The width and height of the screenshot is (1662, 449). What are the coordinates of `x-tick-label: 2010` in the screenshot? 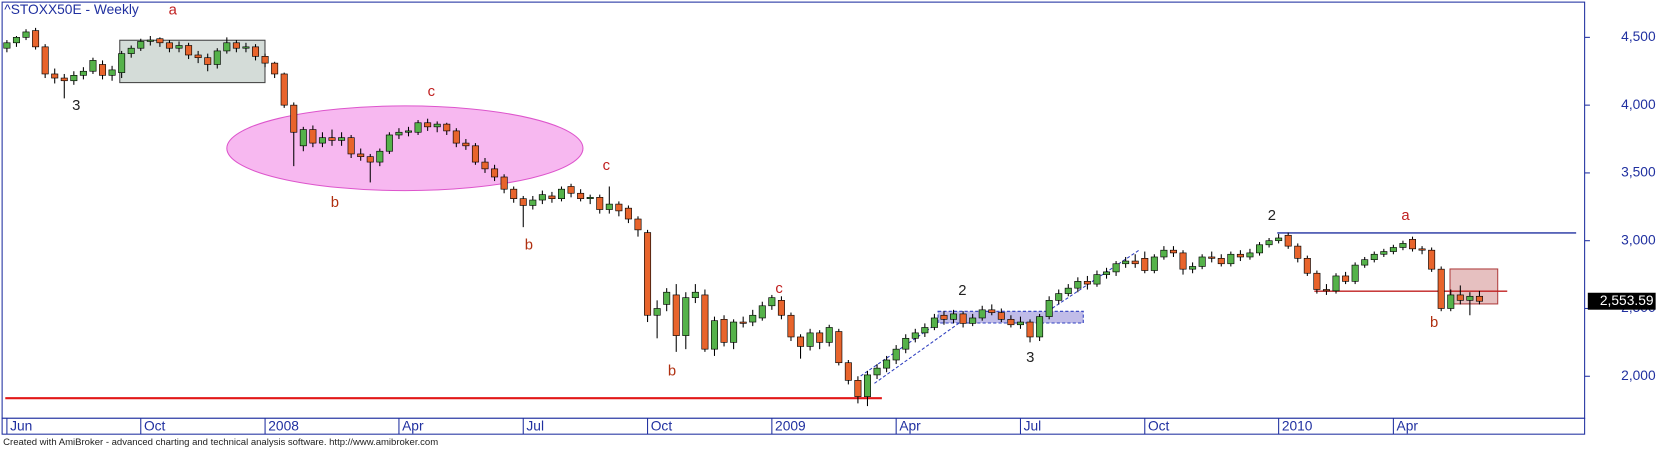 It's located at (1297, 425).